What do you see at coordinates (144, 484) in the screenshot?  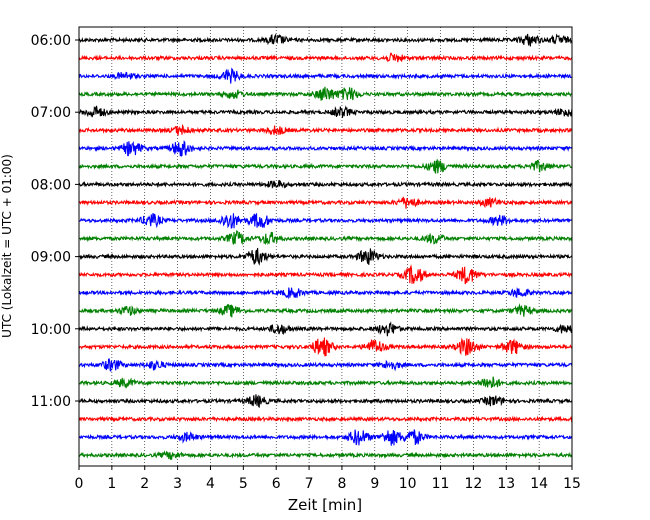 I see `x-tick-label: 2` at bounding box center [144, 484].